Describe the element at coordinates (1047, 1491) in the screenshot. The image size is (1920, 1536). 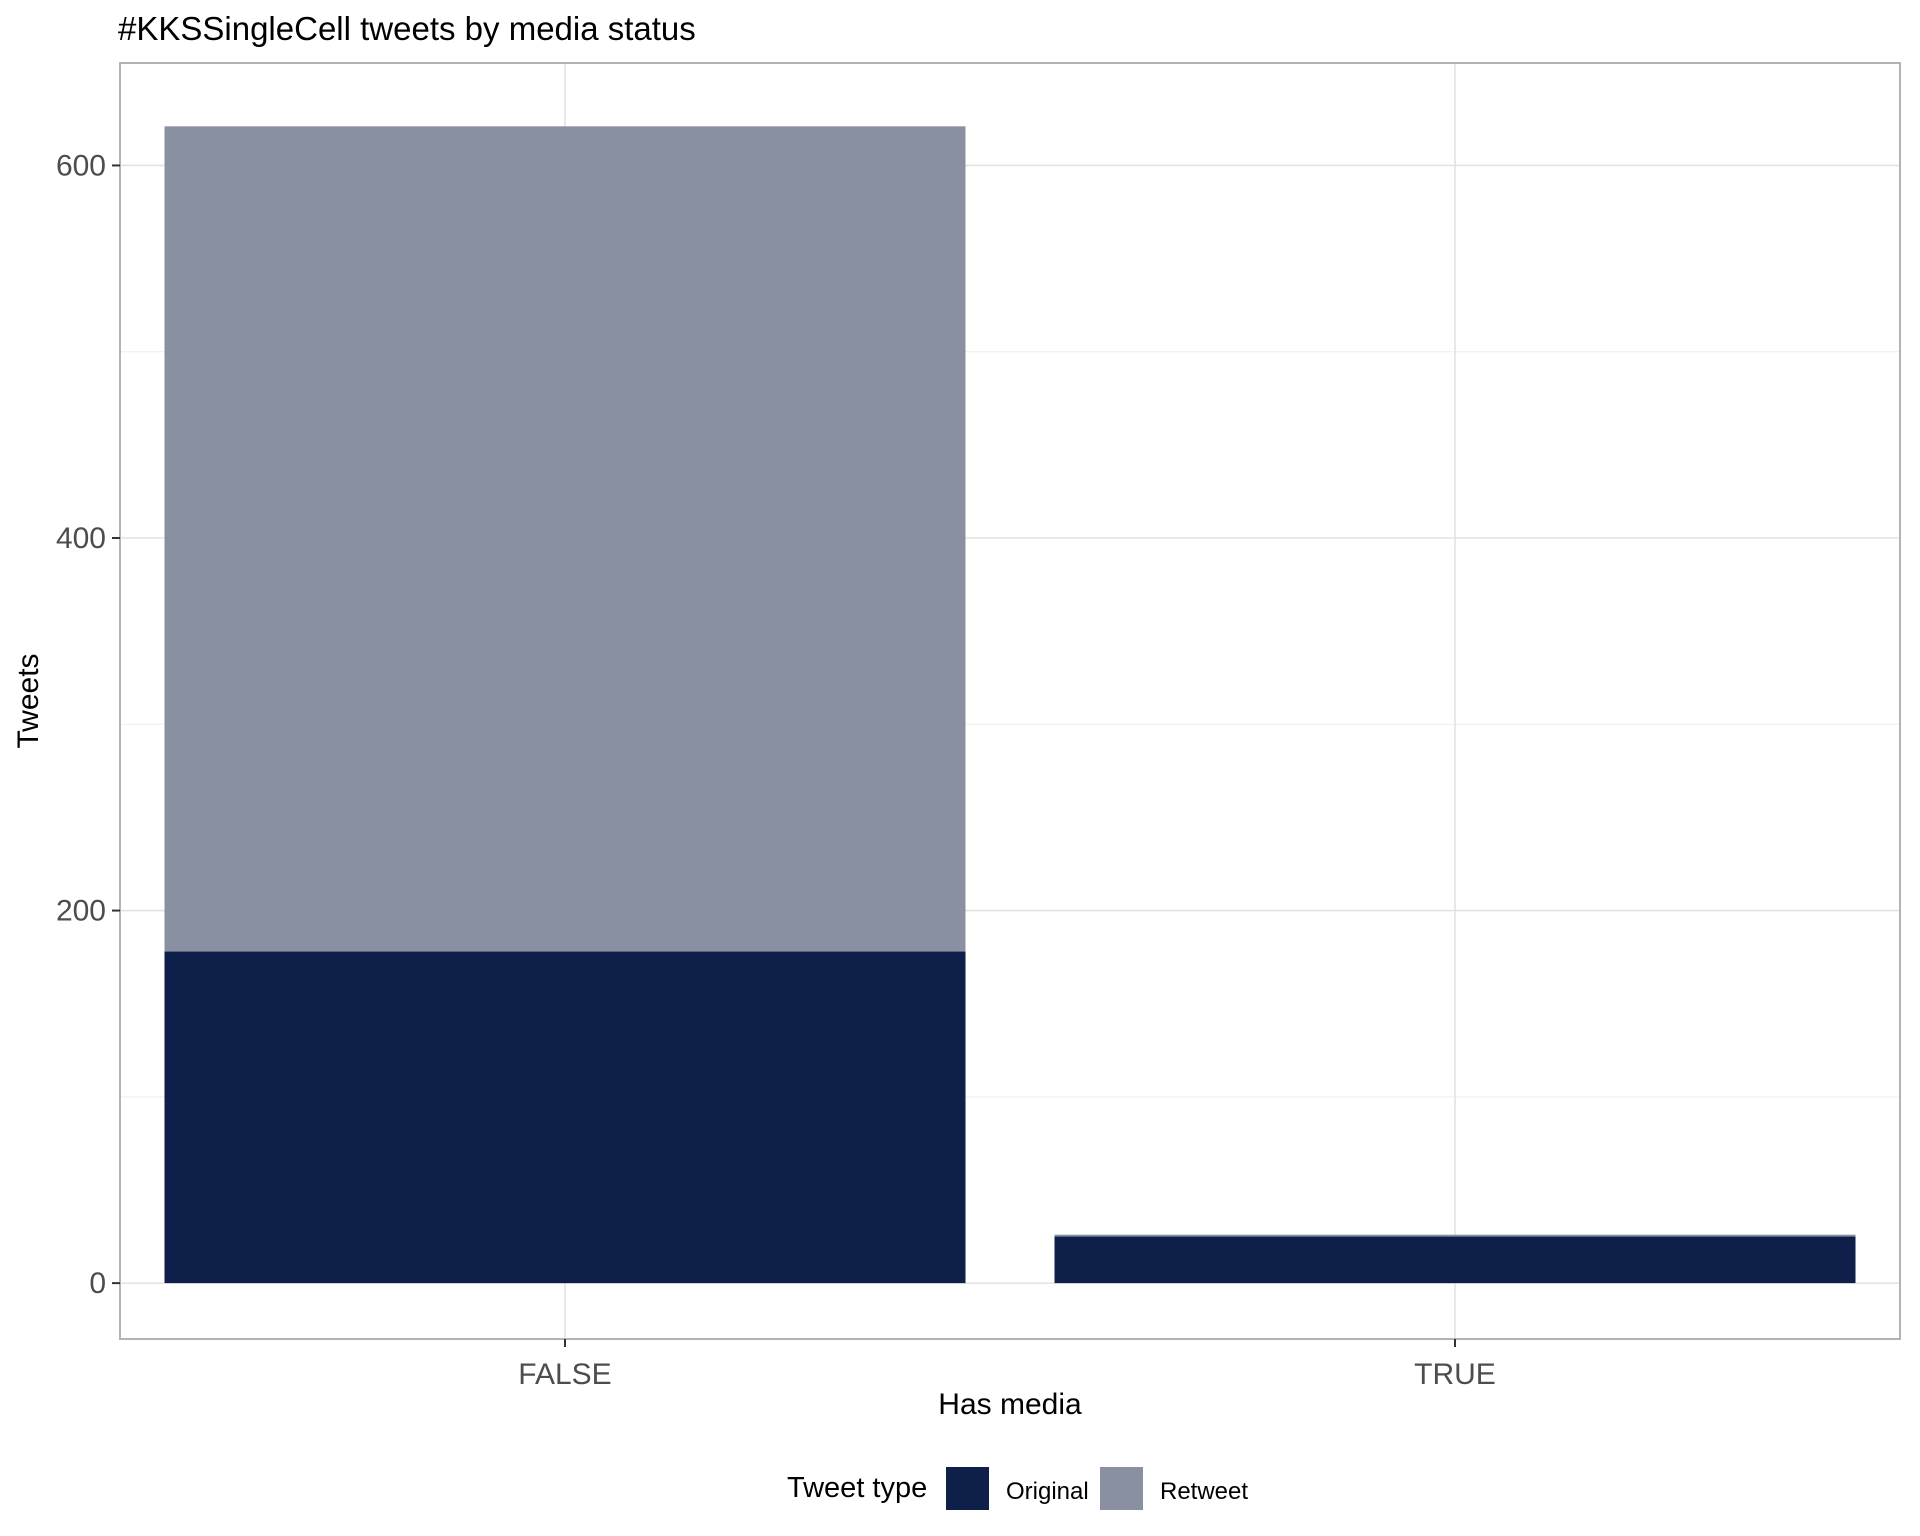
I see `legend-label-original: Original` at that location.